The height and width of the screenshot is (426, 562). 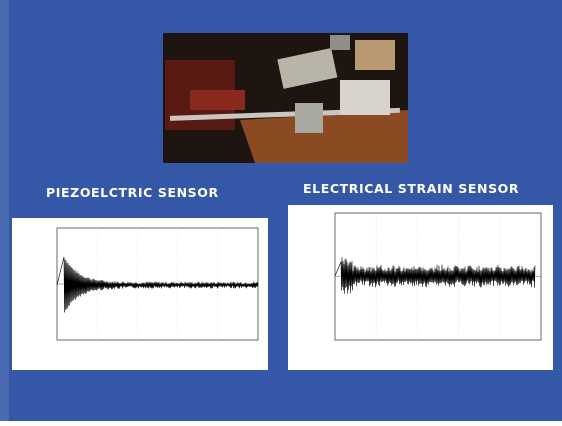 I want to click on heading: PIEZOELCTRIC SENSOR, so click(x=132, y=192).